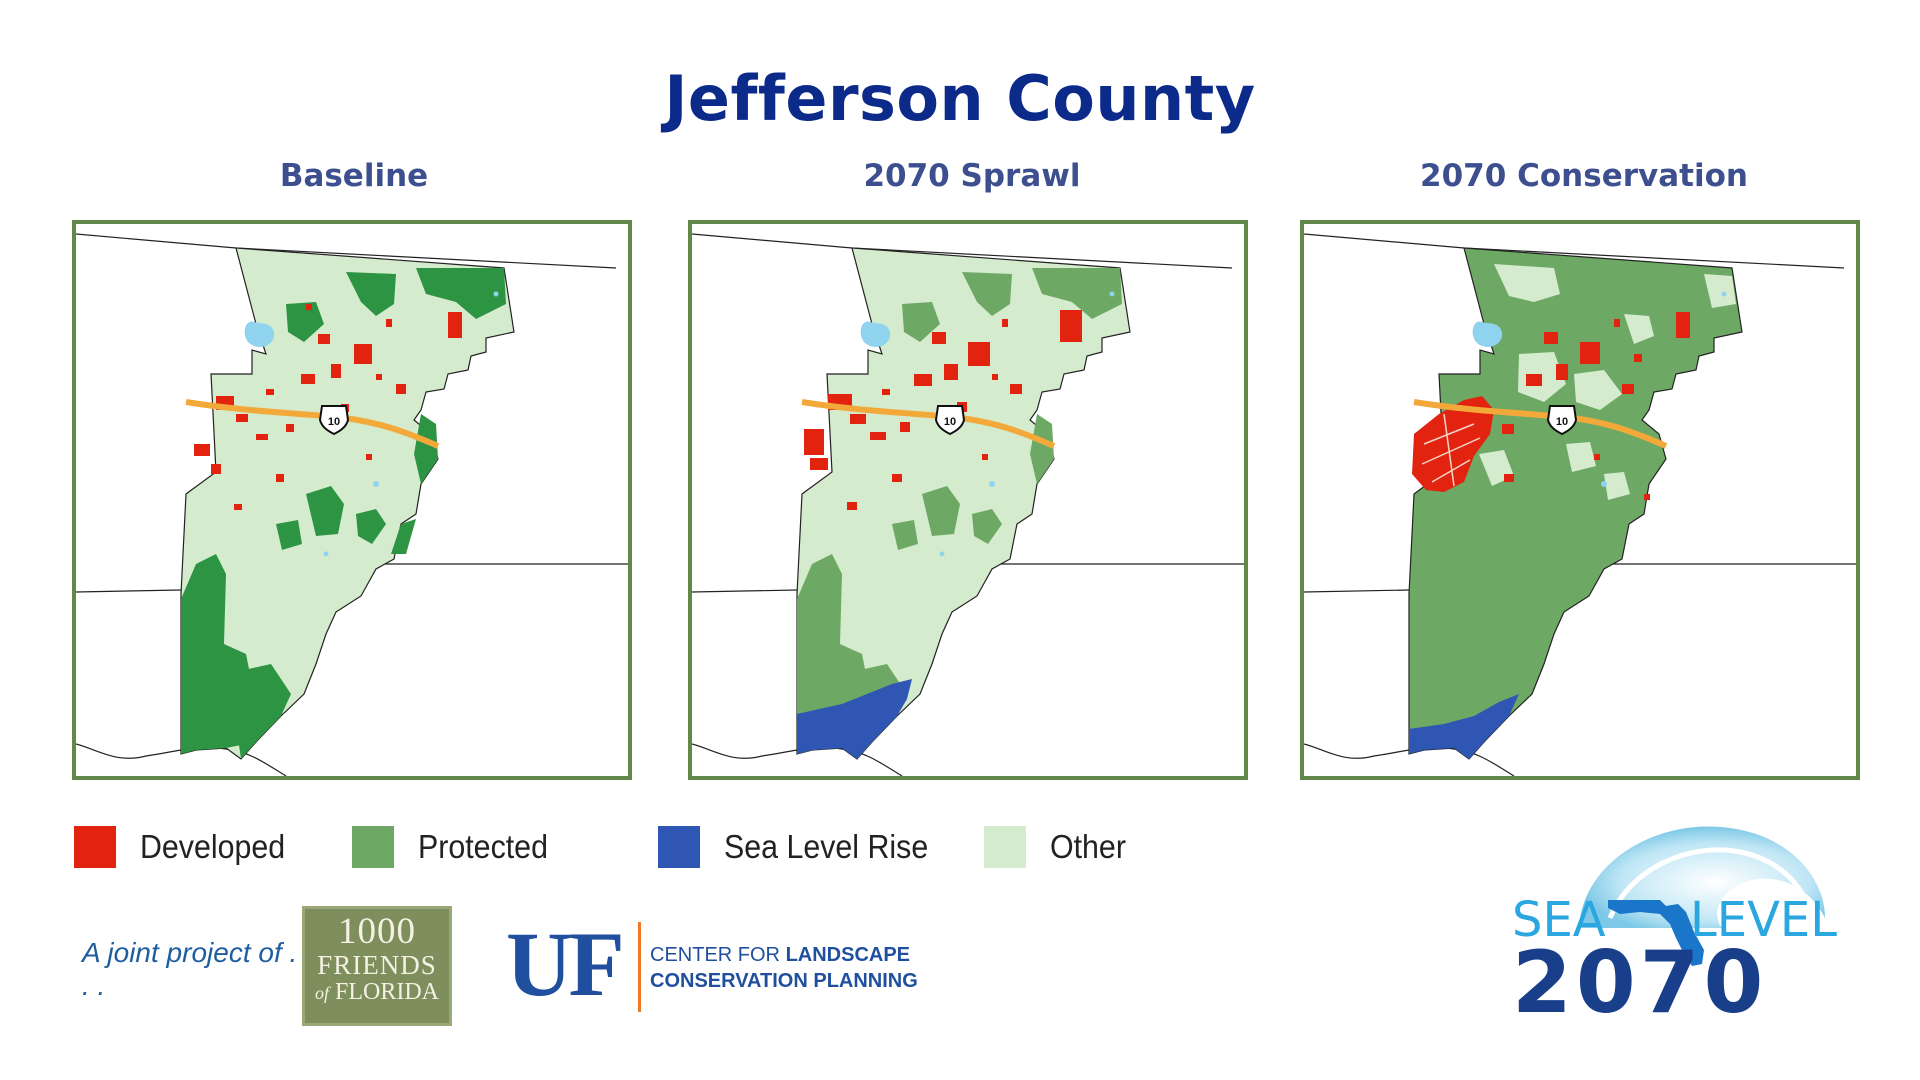 The height and width of the screenshot is (1080, 1920). I want to click on legend-swatch-developed, so click(95, 847).